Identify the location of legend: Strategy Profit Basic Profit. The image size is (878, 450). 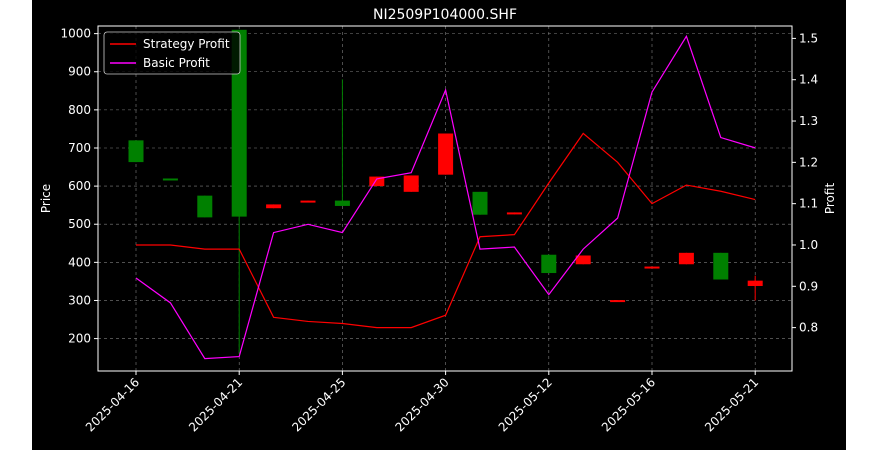
(172, 53).